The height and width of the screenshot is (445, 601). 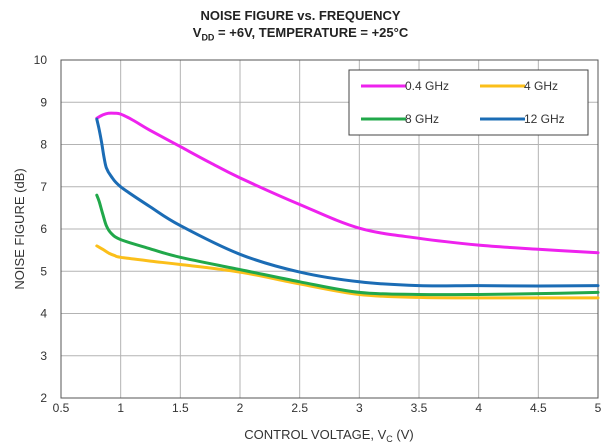 What do you see at coordinates (43, 398) in the screenshot?
I see `y-tick-label: 2` at bounding box center [43, 398].